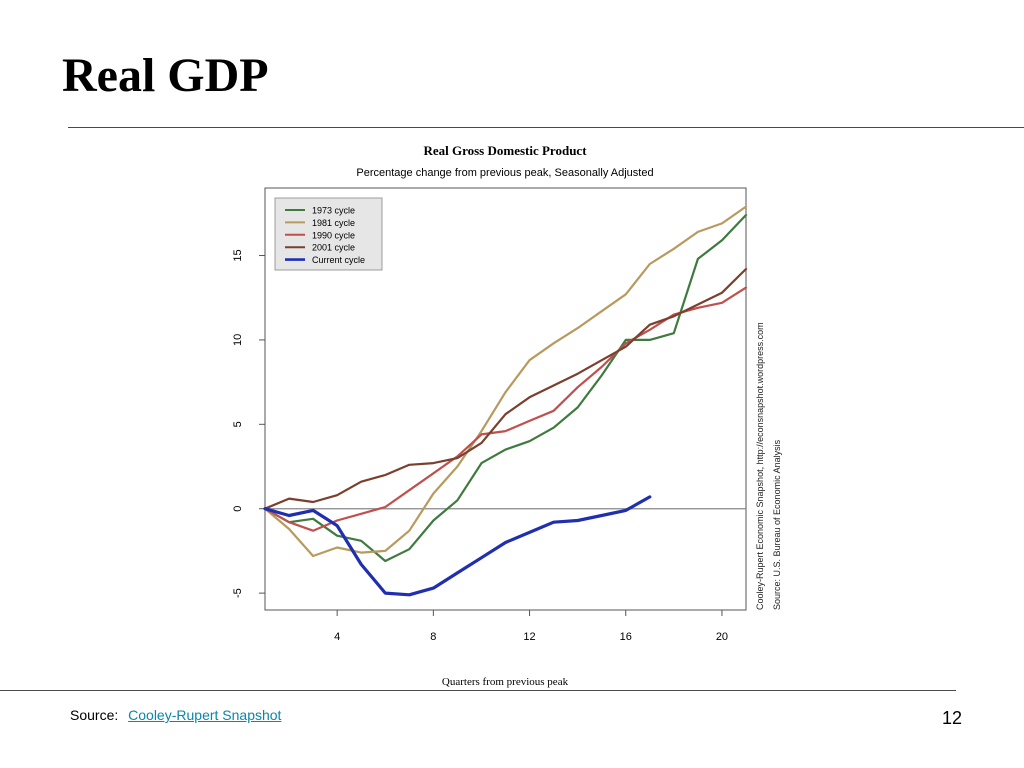  What do you see at coordinates (333, 211) in the screenshot?
I see `legend-label: 1973 cycle` at bounding box center [333, 211].